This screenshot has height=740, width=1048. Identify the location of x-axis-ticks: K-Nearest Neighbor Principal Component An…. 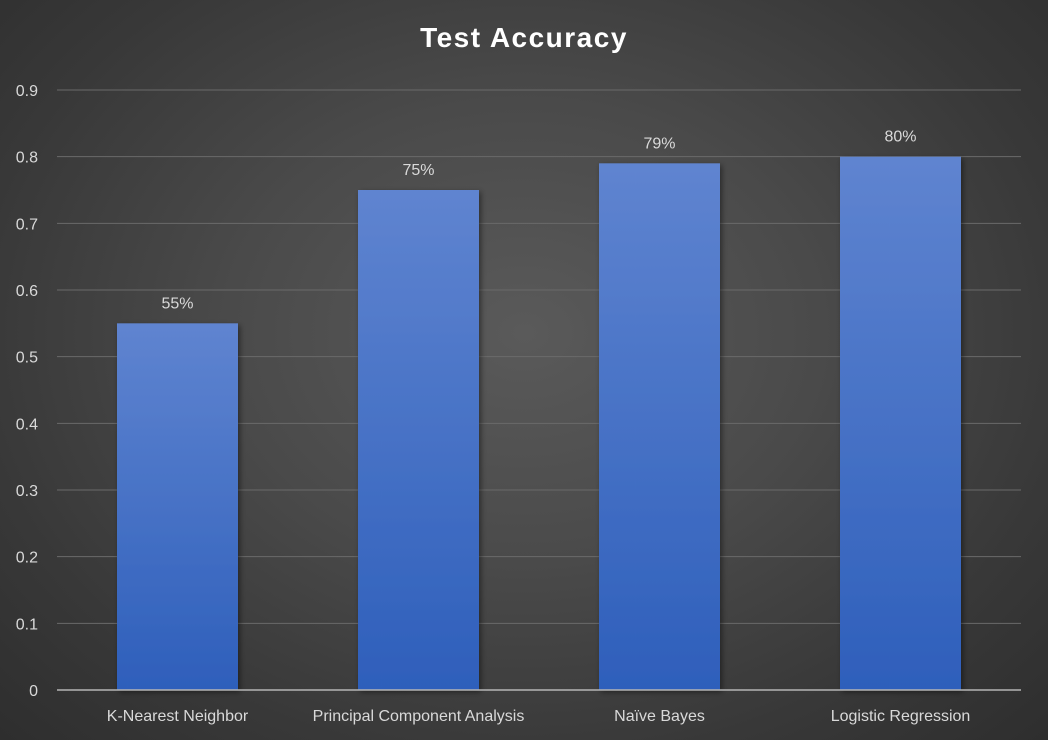
(539, 716).